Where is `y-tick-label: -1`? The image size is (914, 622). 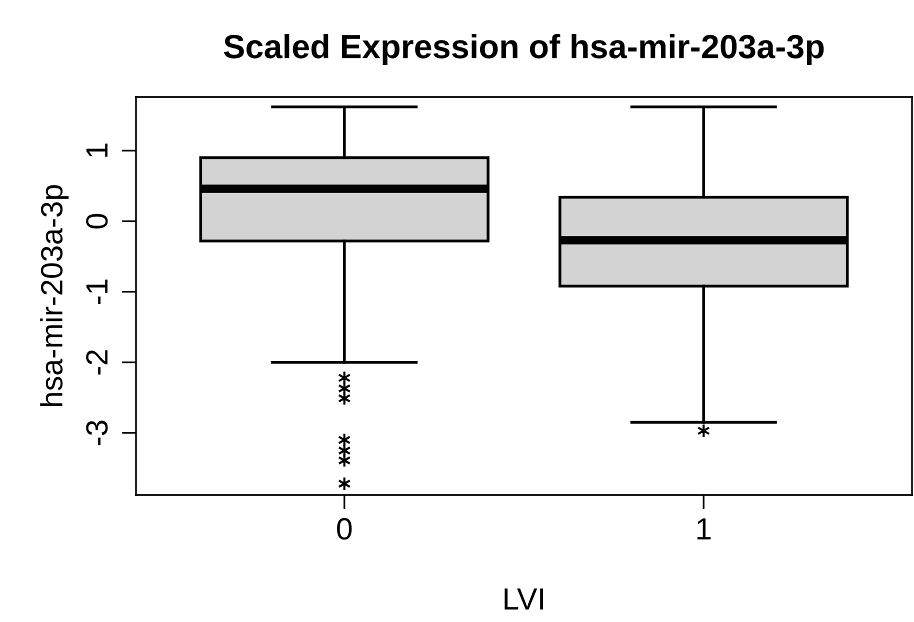 y-tick-label: -1 is located at coordinates (97, 292).